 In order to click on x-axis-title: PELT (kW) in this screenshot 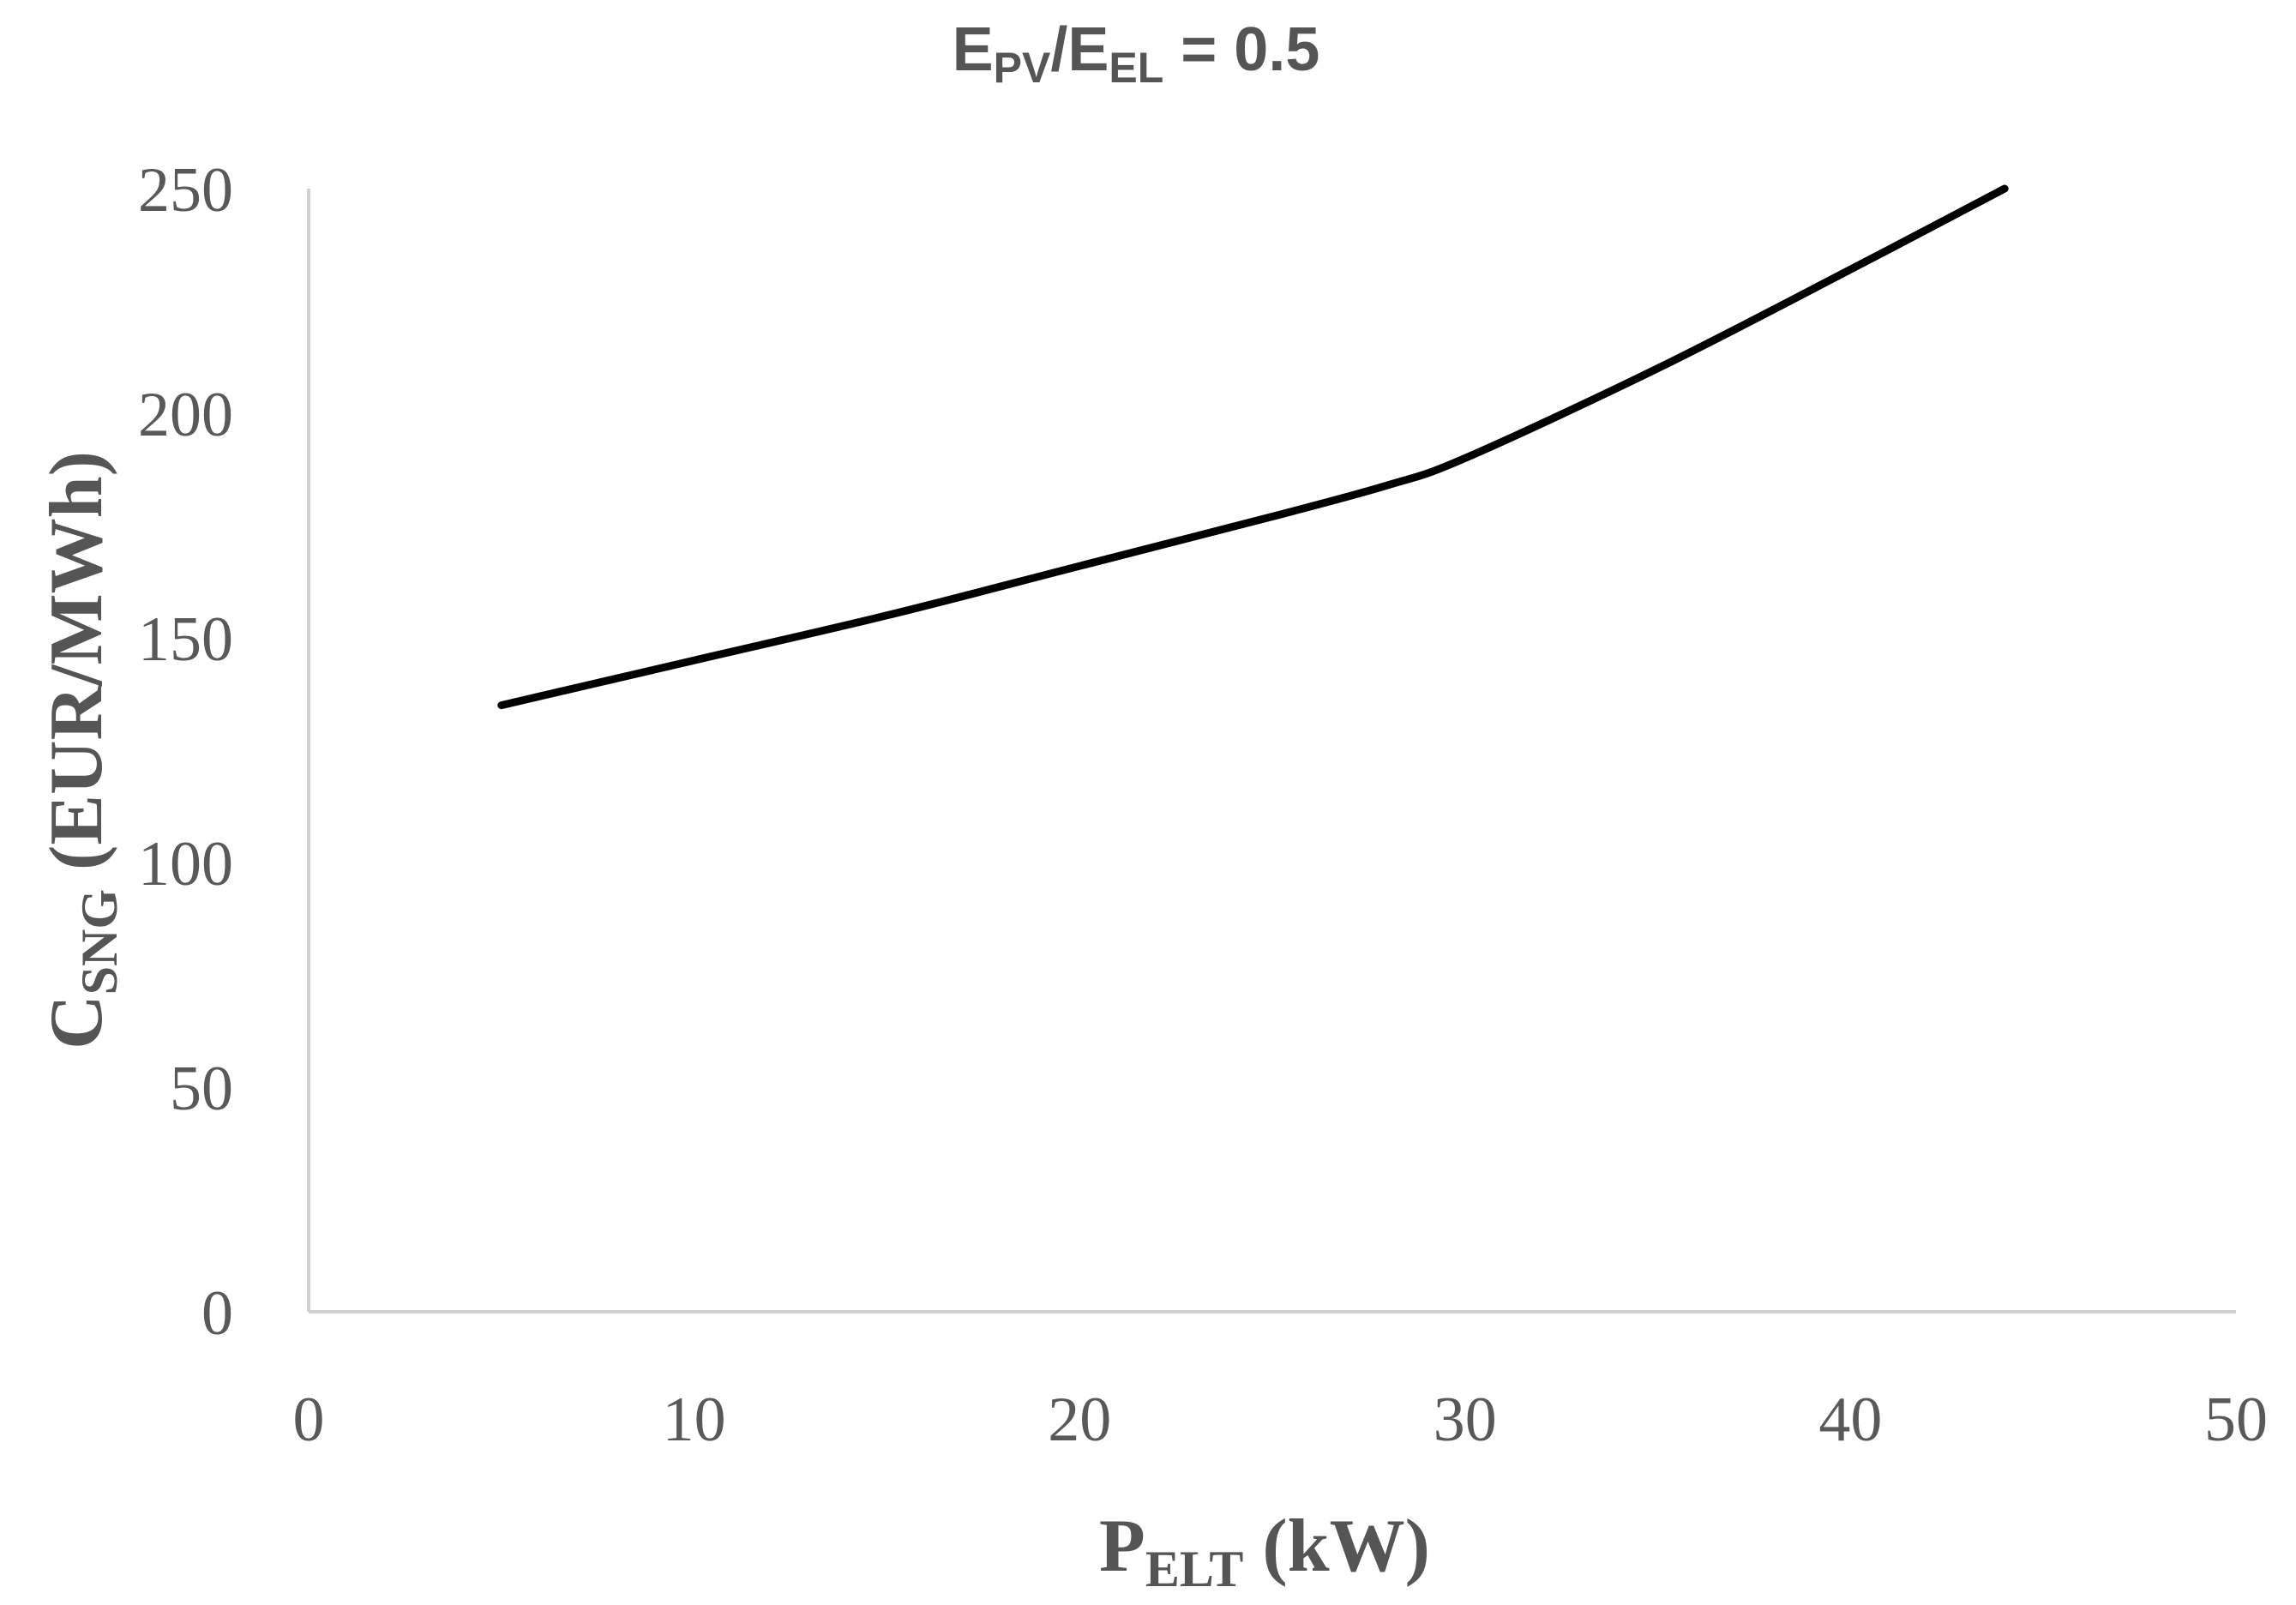, I will do `click(1264, 1551)`.